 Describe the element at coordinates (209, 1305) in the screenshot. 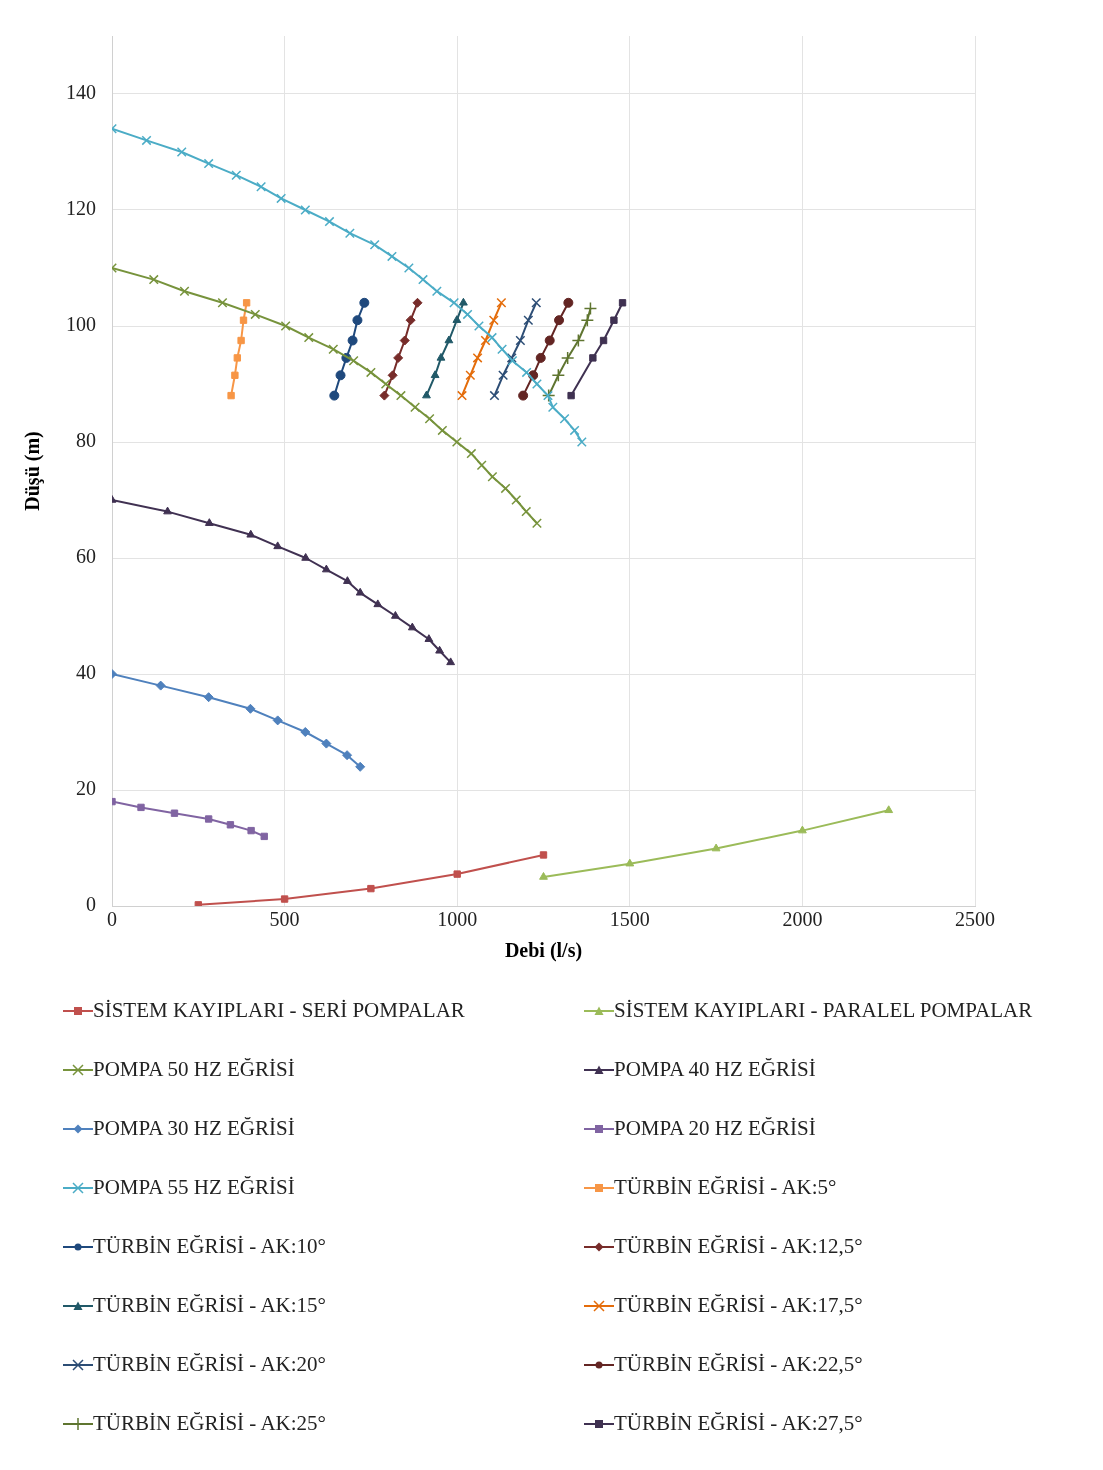

I see `legend-label: TÜRBİN EĞRİSİ - AK:15°` at that location.